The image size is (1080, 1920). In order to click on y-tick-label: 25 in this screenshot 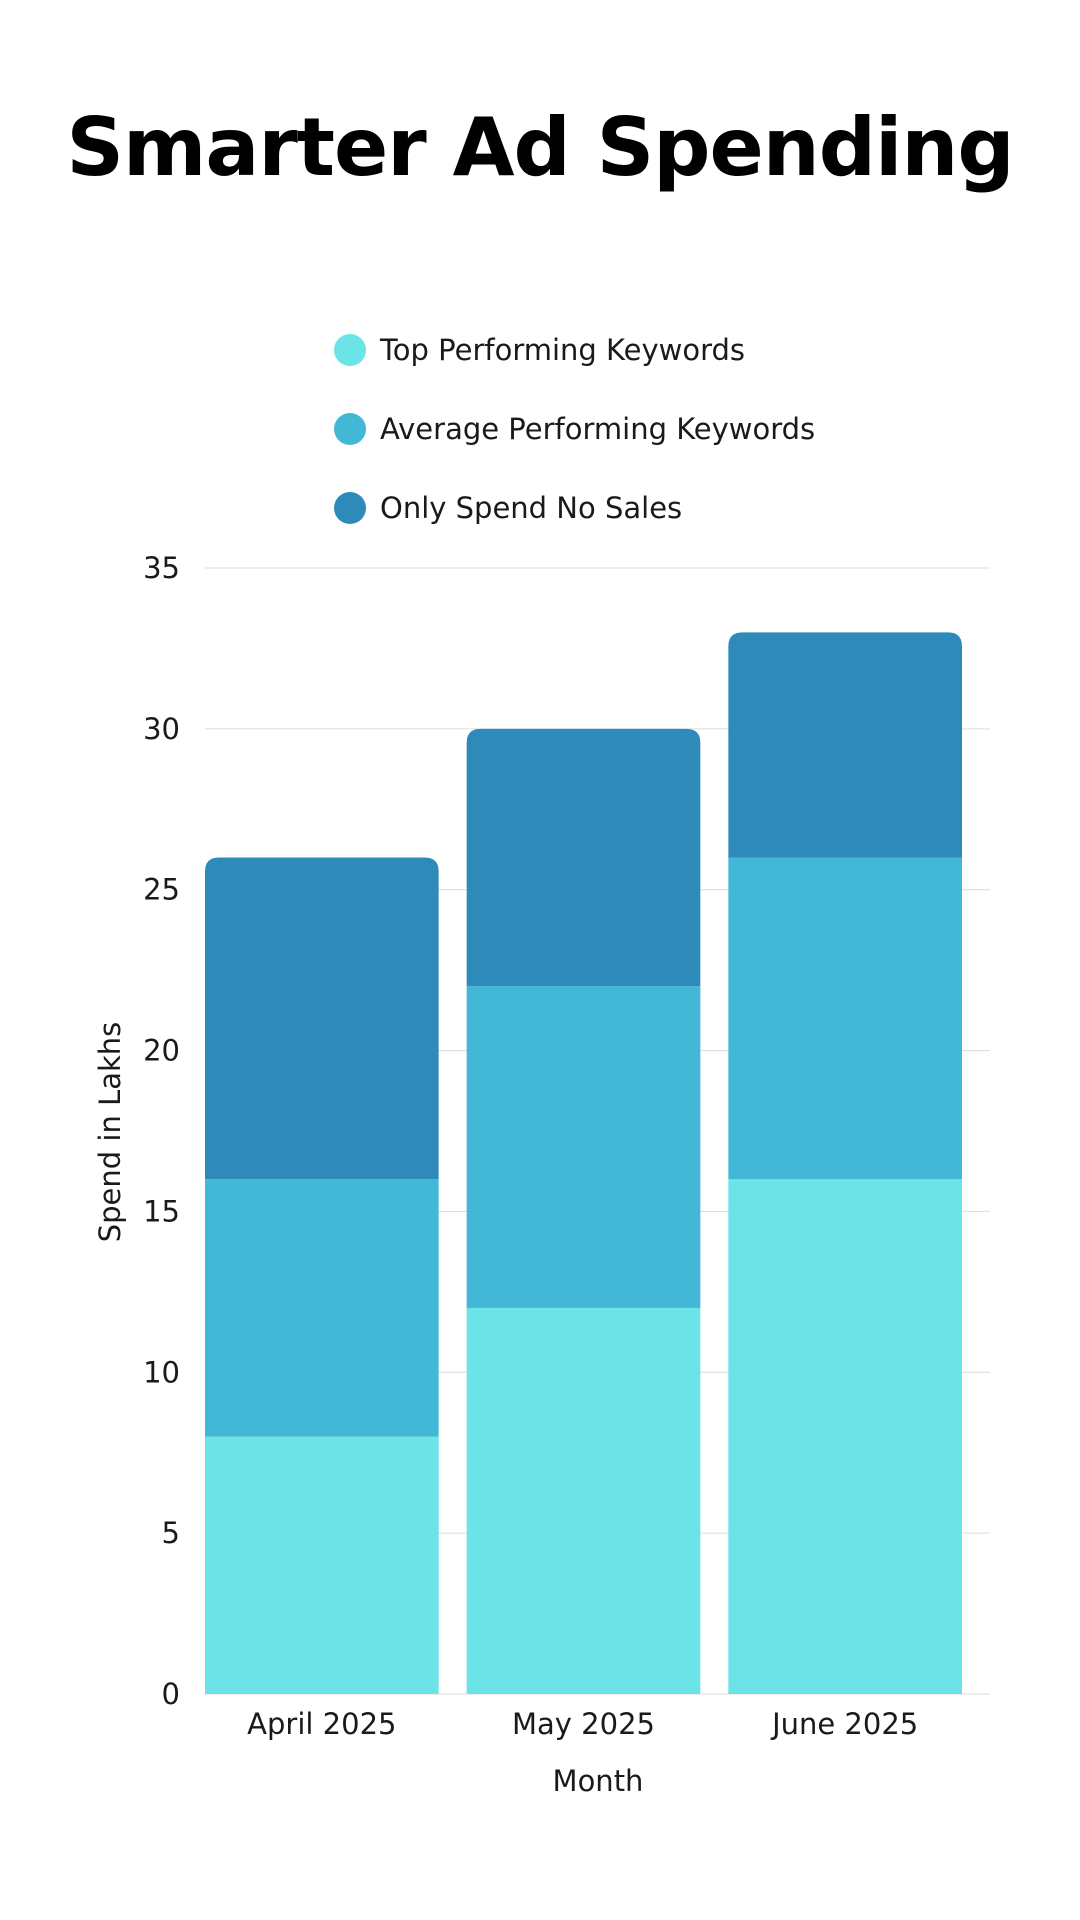, I will do `click(161, 890)`.